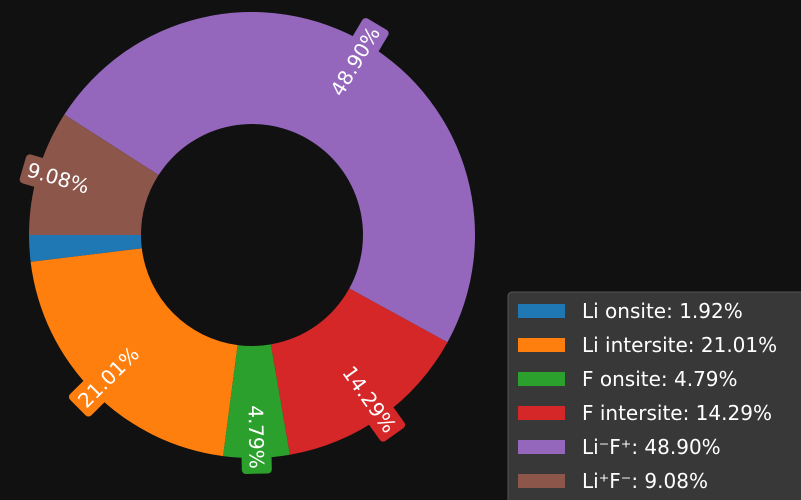  What do you see at coordinates (660, 379) in the screenshot?
I see `legend-label: F onsite: 4.79%` at bounding box center [660, 379].